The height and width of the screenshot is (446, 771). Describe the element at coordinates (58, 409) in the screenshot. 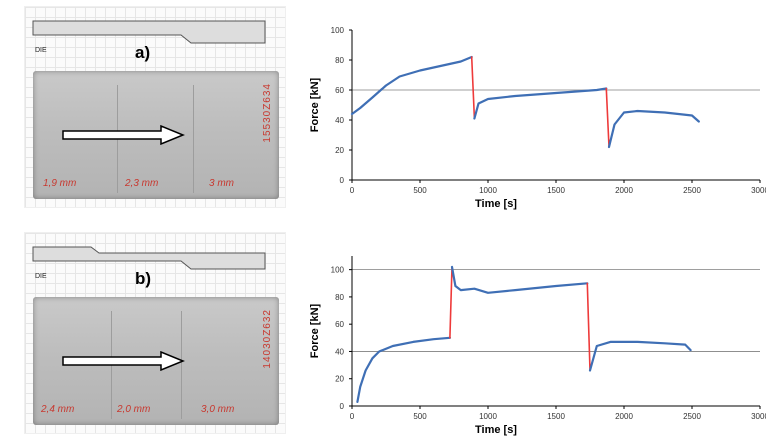

I see `thickness-label: 2,4 mm` at that location.